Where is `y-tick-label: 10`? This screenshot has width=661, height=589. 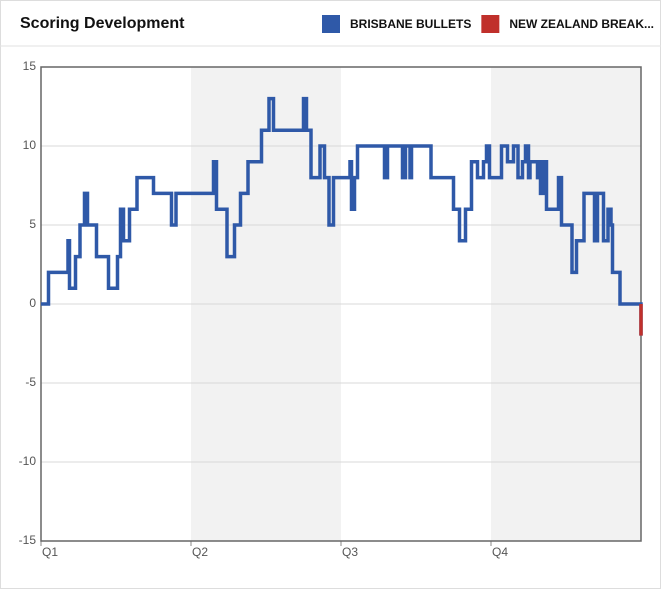 y-tick-label: 10 is located at coordinates (30, 145).